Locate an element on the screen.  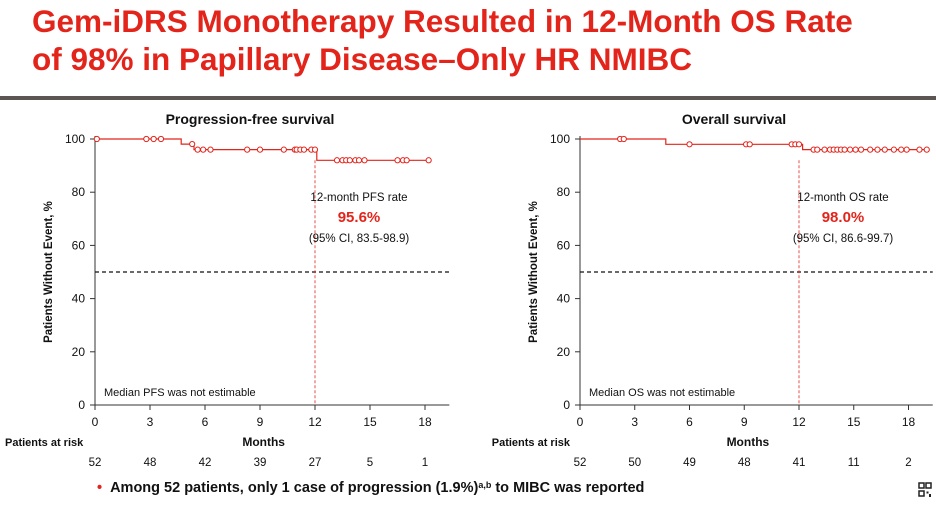
chart-2-at-risk-label: Patients at risk is located at coordinates (531, 443).